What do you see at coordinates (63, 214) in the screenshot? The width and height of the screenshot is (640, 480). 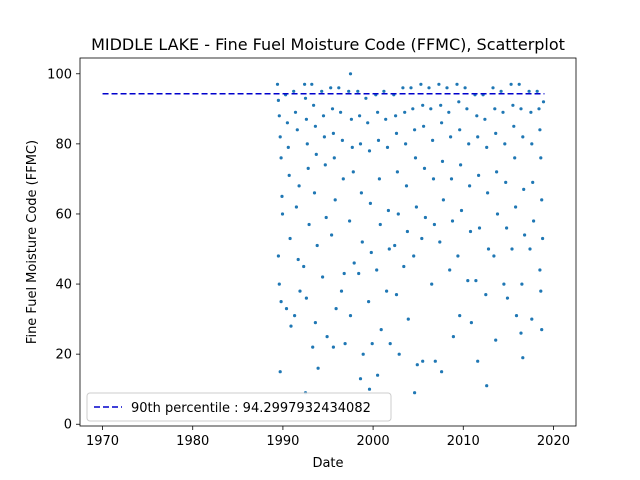 I see `y-tick-label: 60` at bounding box center [63, 214].